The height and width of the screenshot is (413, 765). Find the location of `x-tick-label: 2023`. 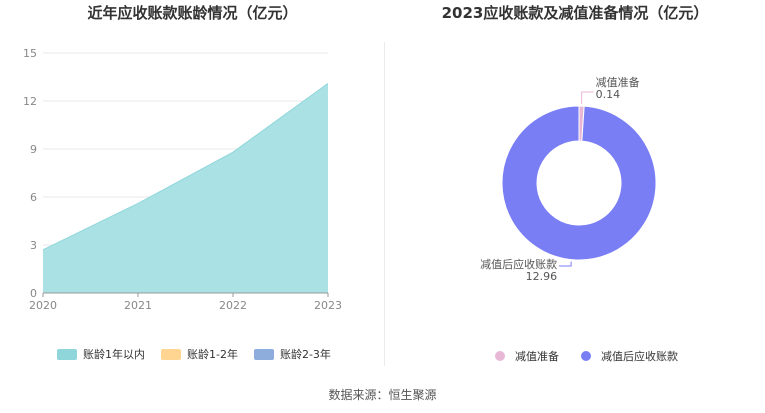

x-tick-label: 2023 is located at coordinates (328, 305).